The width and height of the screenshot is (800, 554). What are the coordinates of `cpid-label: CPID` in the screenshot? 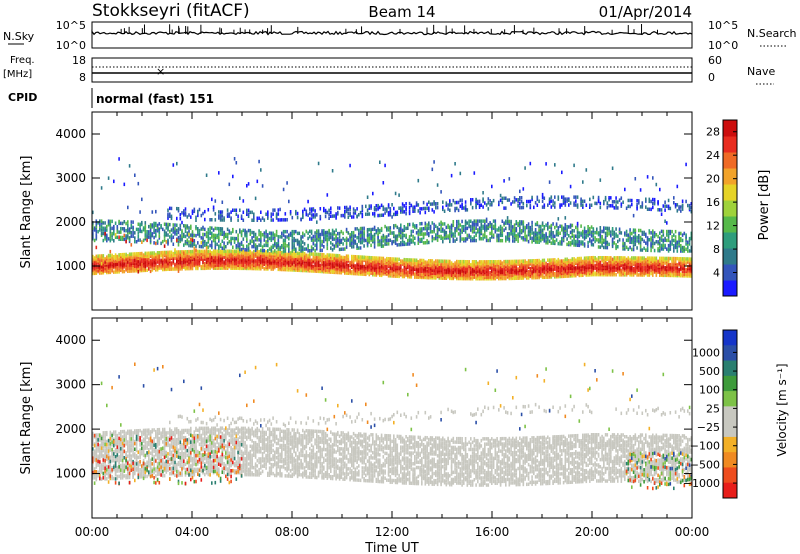 It's located at (22, 97).